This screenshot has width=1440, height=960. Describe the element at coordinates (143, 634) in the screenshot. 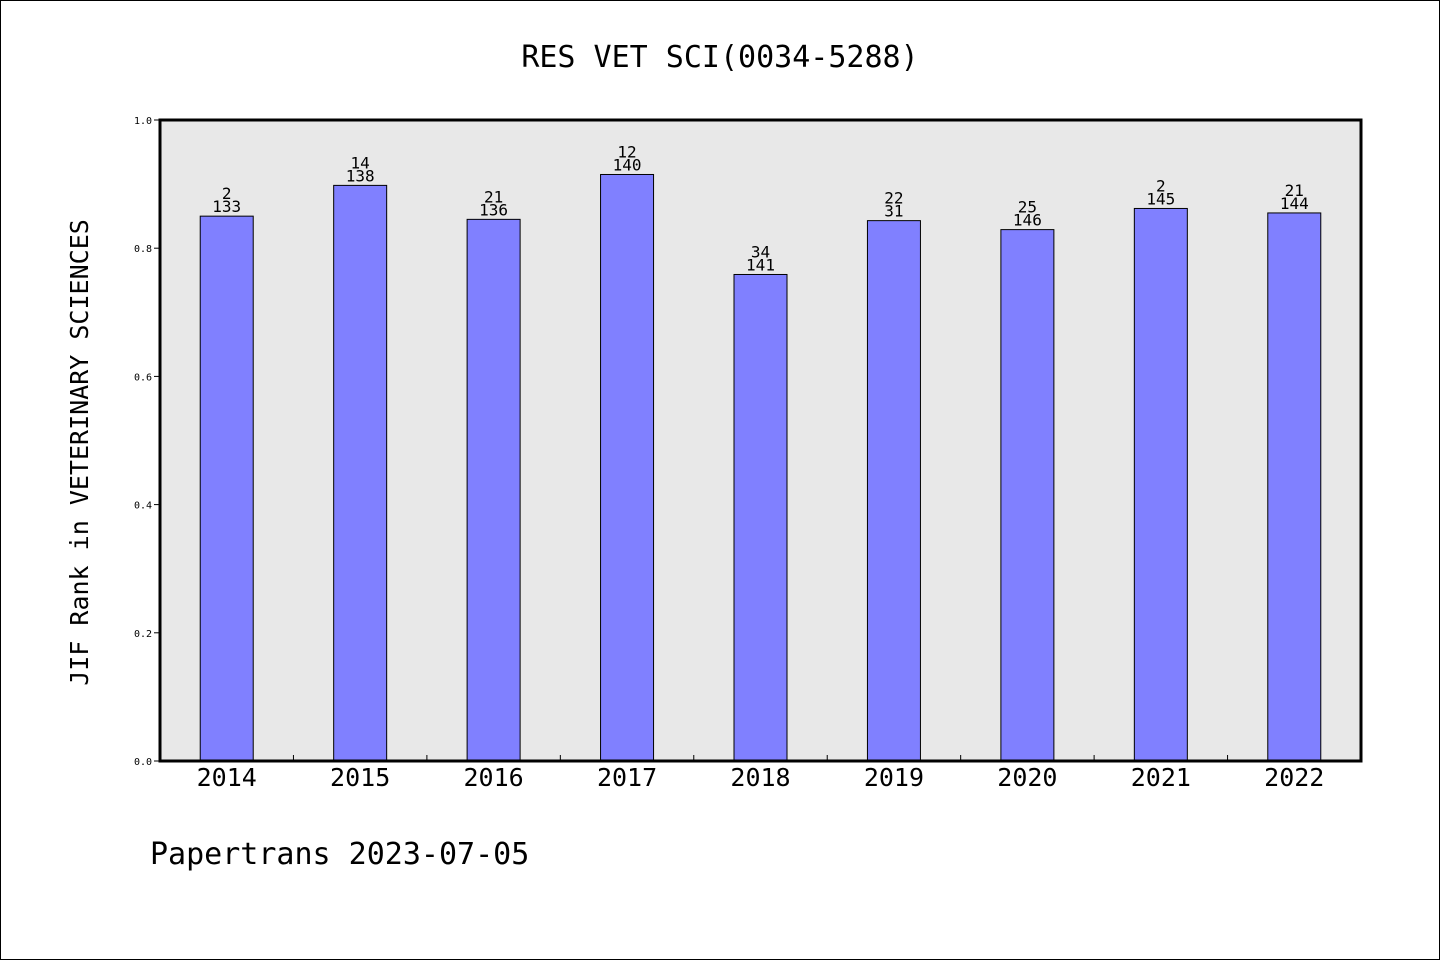

I see `y-tick-label: 0.2` at that location.